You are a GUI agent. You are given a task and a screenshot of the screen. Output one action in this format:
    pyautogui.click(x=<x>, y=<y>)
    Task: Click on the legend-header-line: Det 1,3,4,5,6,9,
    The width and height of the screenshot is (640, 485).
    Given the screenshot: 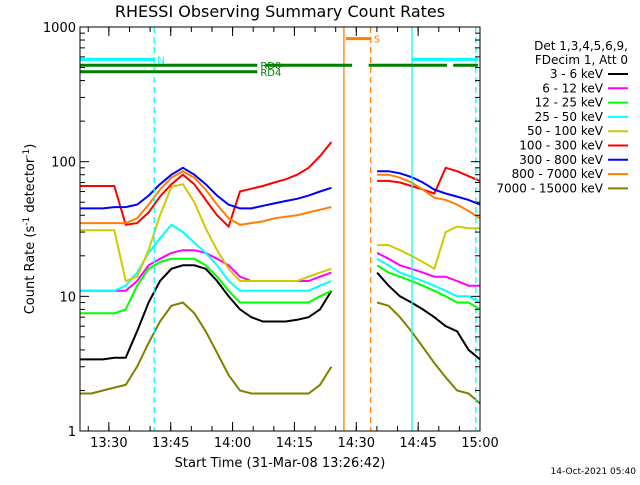 What is the action you would take?
    pyautogui.click(x=581, y=46)
    